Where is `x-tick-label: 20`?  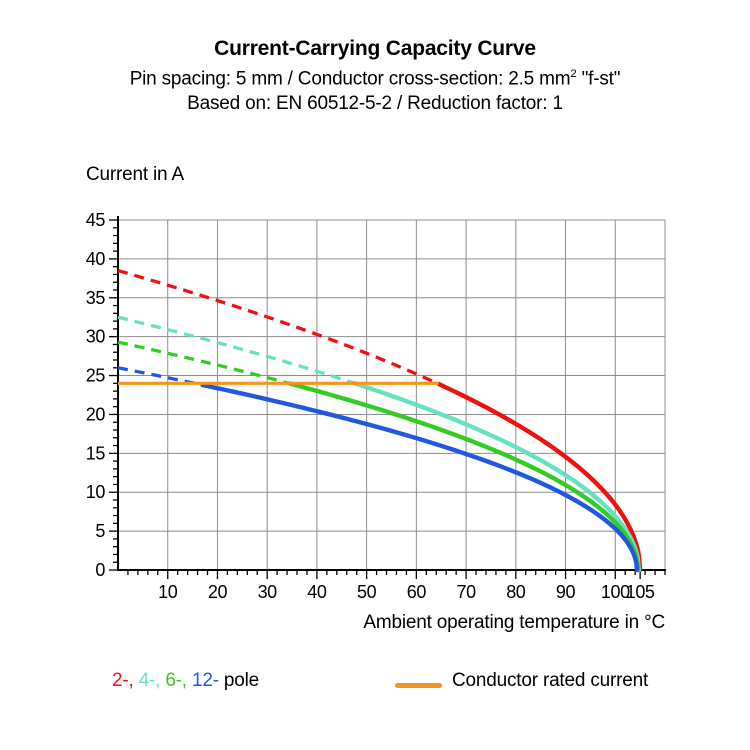 x-tick-label: 20 is located at coordinates (218, 592).